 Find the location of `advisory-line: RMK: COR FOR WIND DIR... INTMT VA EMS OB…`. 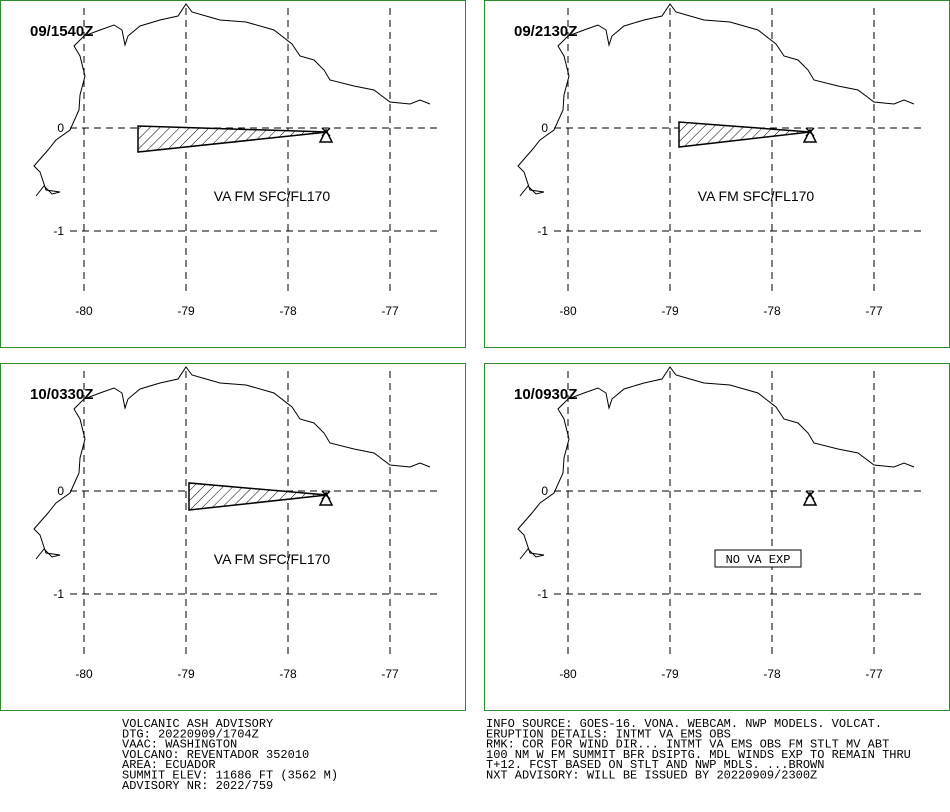

advisory-line: RMK: COR FOR WIND DIR... INTMT VA EMS OB… is located at coordinates (687, 745).